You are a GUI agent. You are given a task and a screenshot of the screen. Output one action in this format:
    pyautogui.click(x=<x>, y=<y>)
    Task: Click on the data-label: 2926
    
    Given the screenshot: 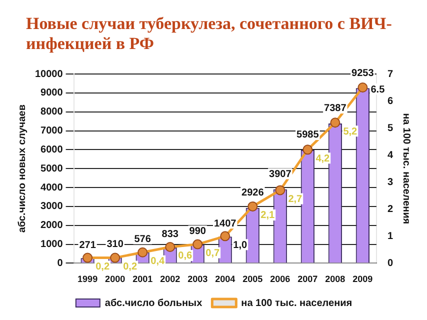 What is the action you would take?
    pyautogui.click(x=253, y=193)
    